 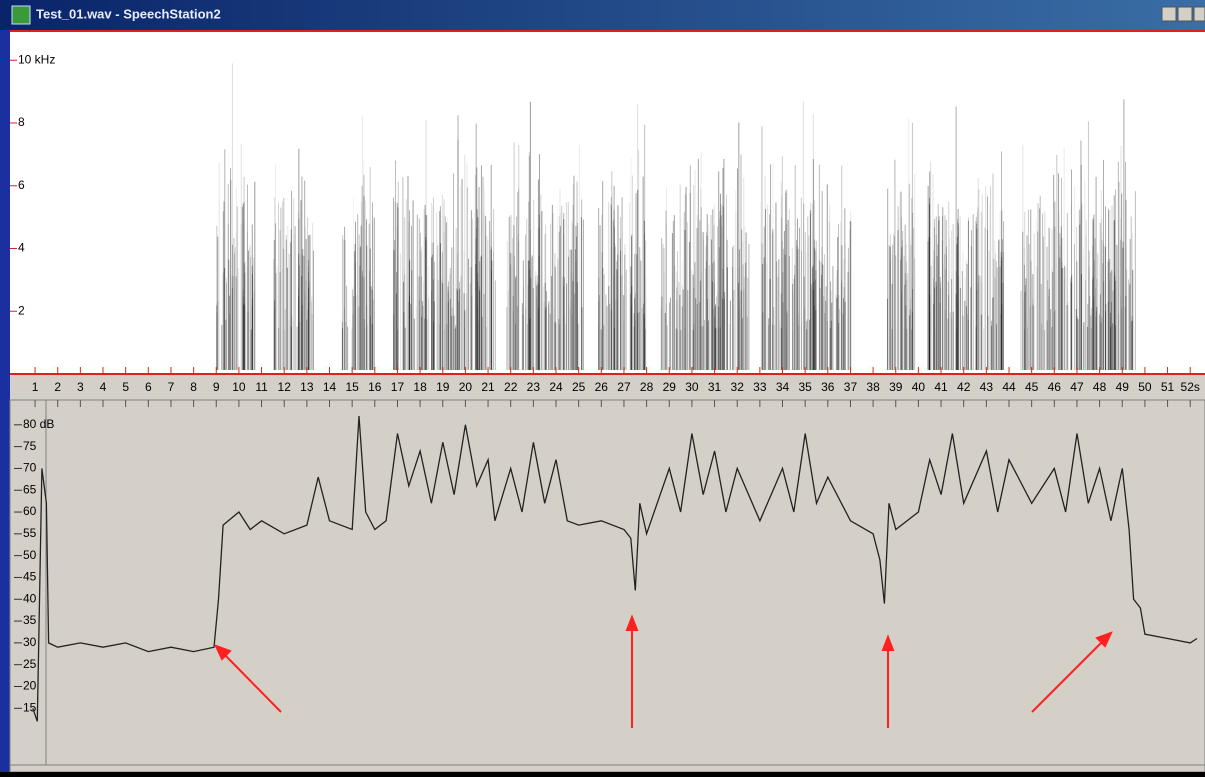 What do you see at coordinates (919, 387) in the screenshot?
I see `x-tick-label: 40` at bounding box center [919, 387].